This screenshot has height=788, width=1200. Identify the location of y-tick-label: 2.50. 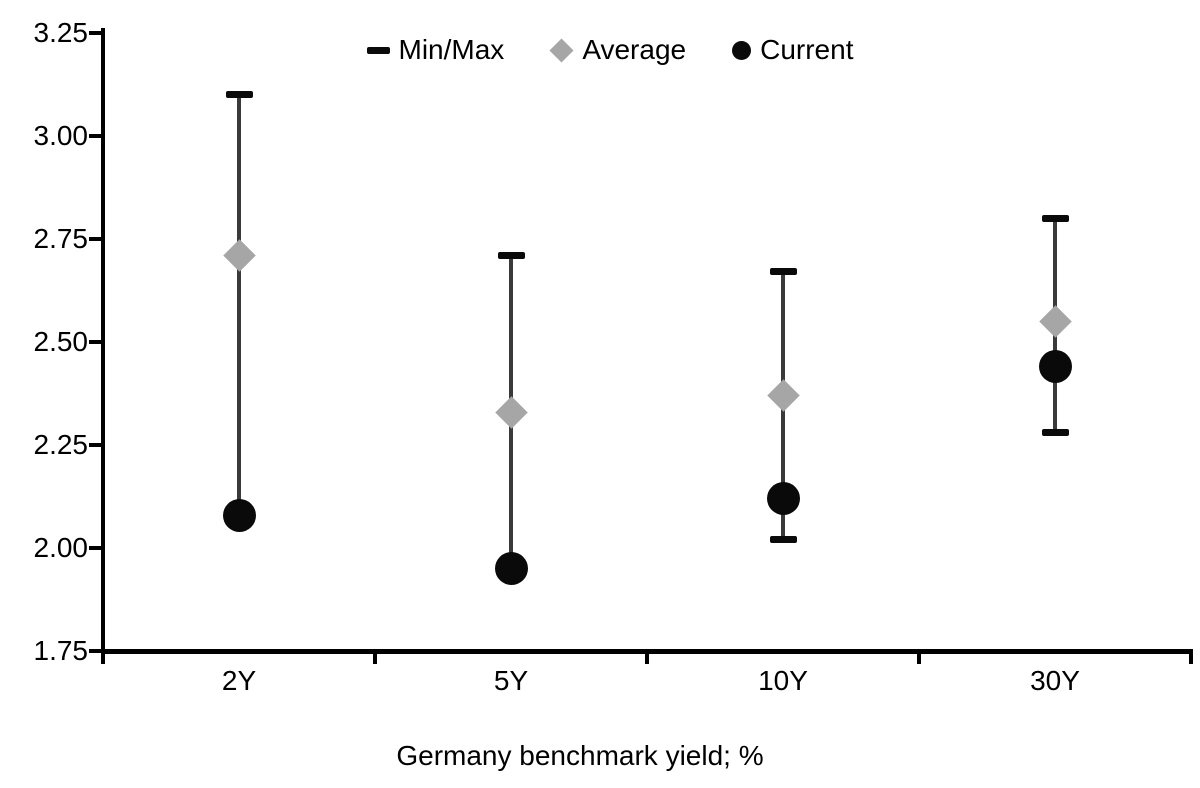
(61, 341).